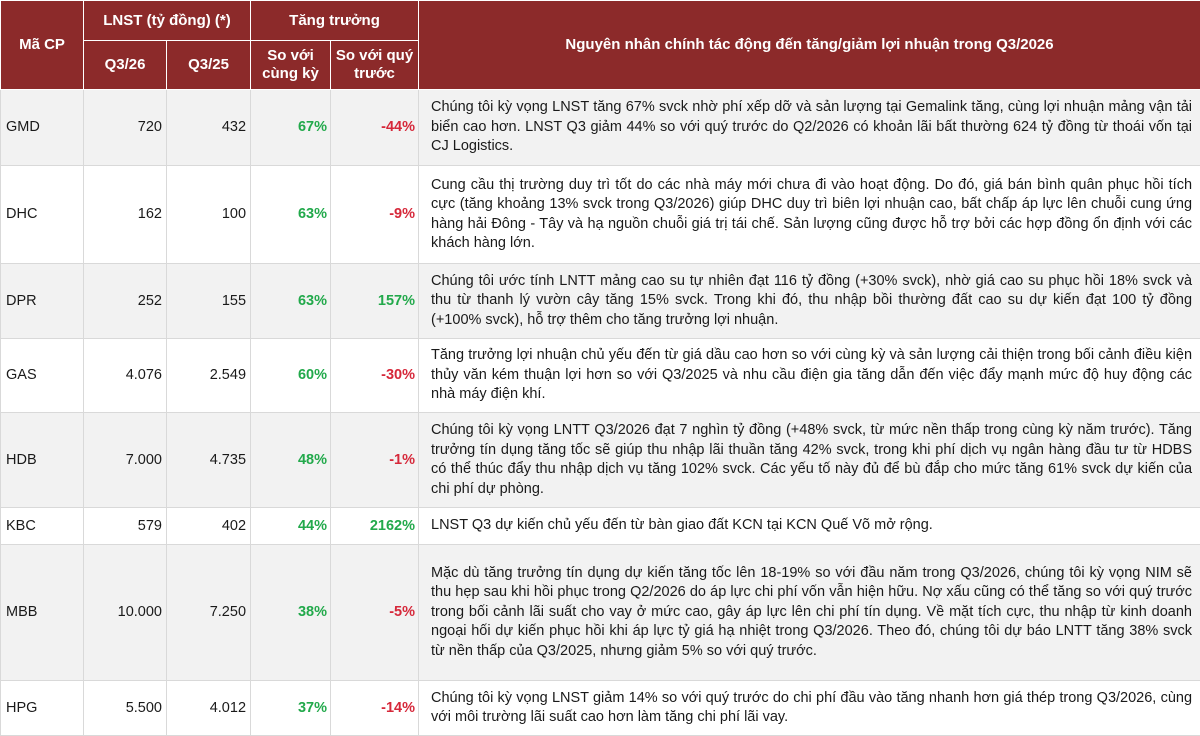 The width and height of the screenshot is (1200, 736). Describe the element at coordinates (125, 301) in the screenshot. I see `q3-26-cell: 252` at that location.